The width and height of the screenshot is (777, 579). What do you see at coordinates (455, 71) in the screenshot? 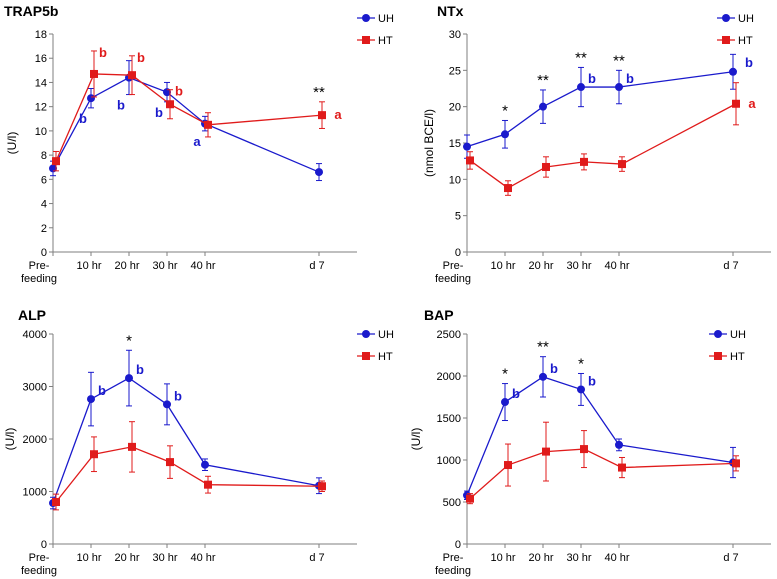
I see `y-tick-label: 25` at bounding box center [455, 71].